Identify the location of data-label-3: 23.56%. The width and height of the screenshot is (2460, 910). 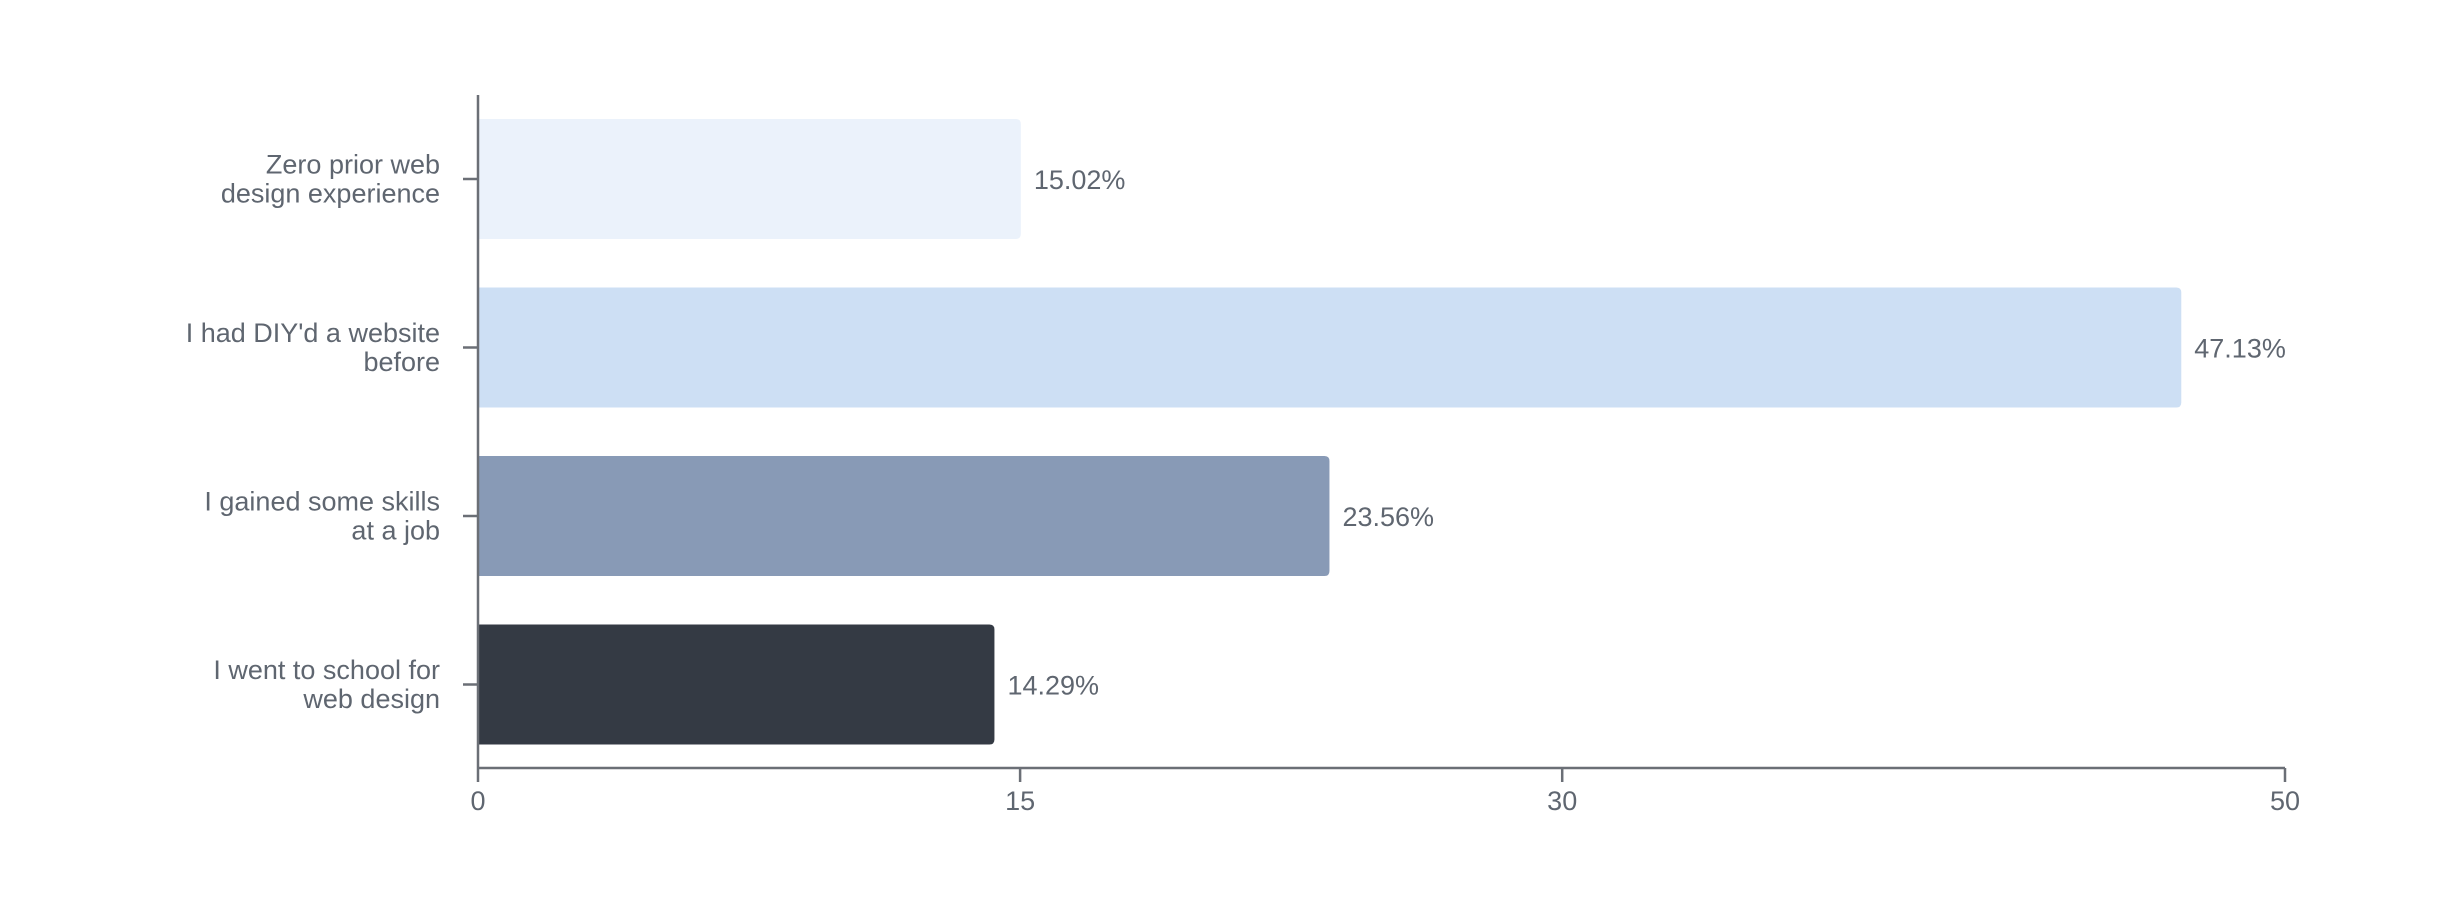
(1388, 517).